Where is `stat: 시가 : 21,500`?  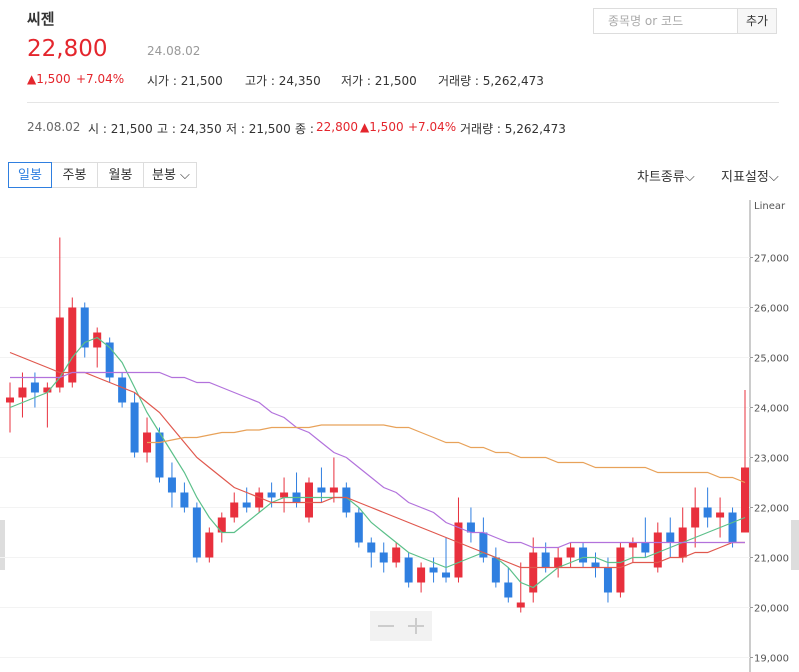 stat: 시가 : 21,500 is located at coordinates (185, 81).